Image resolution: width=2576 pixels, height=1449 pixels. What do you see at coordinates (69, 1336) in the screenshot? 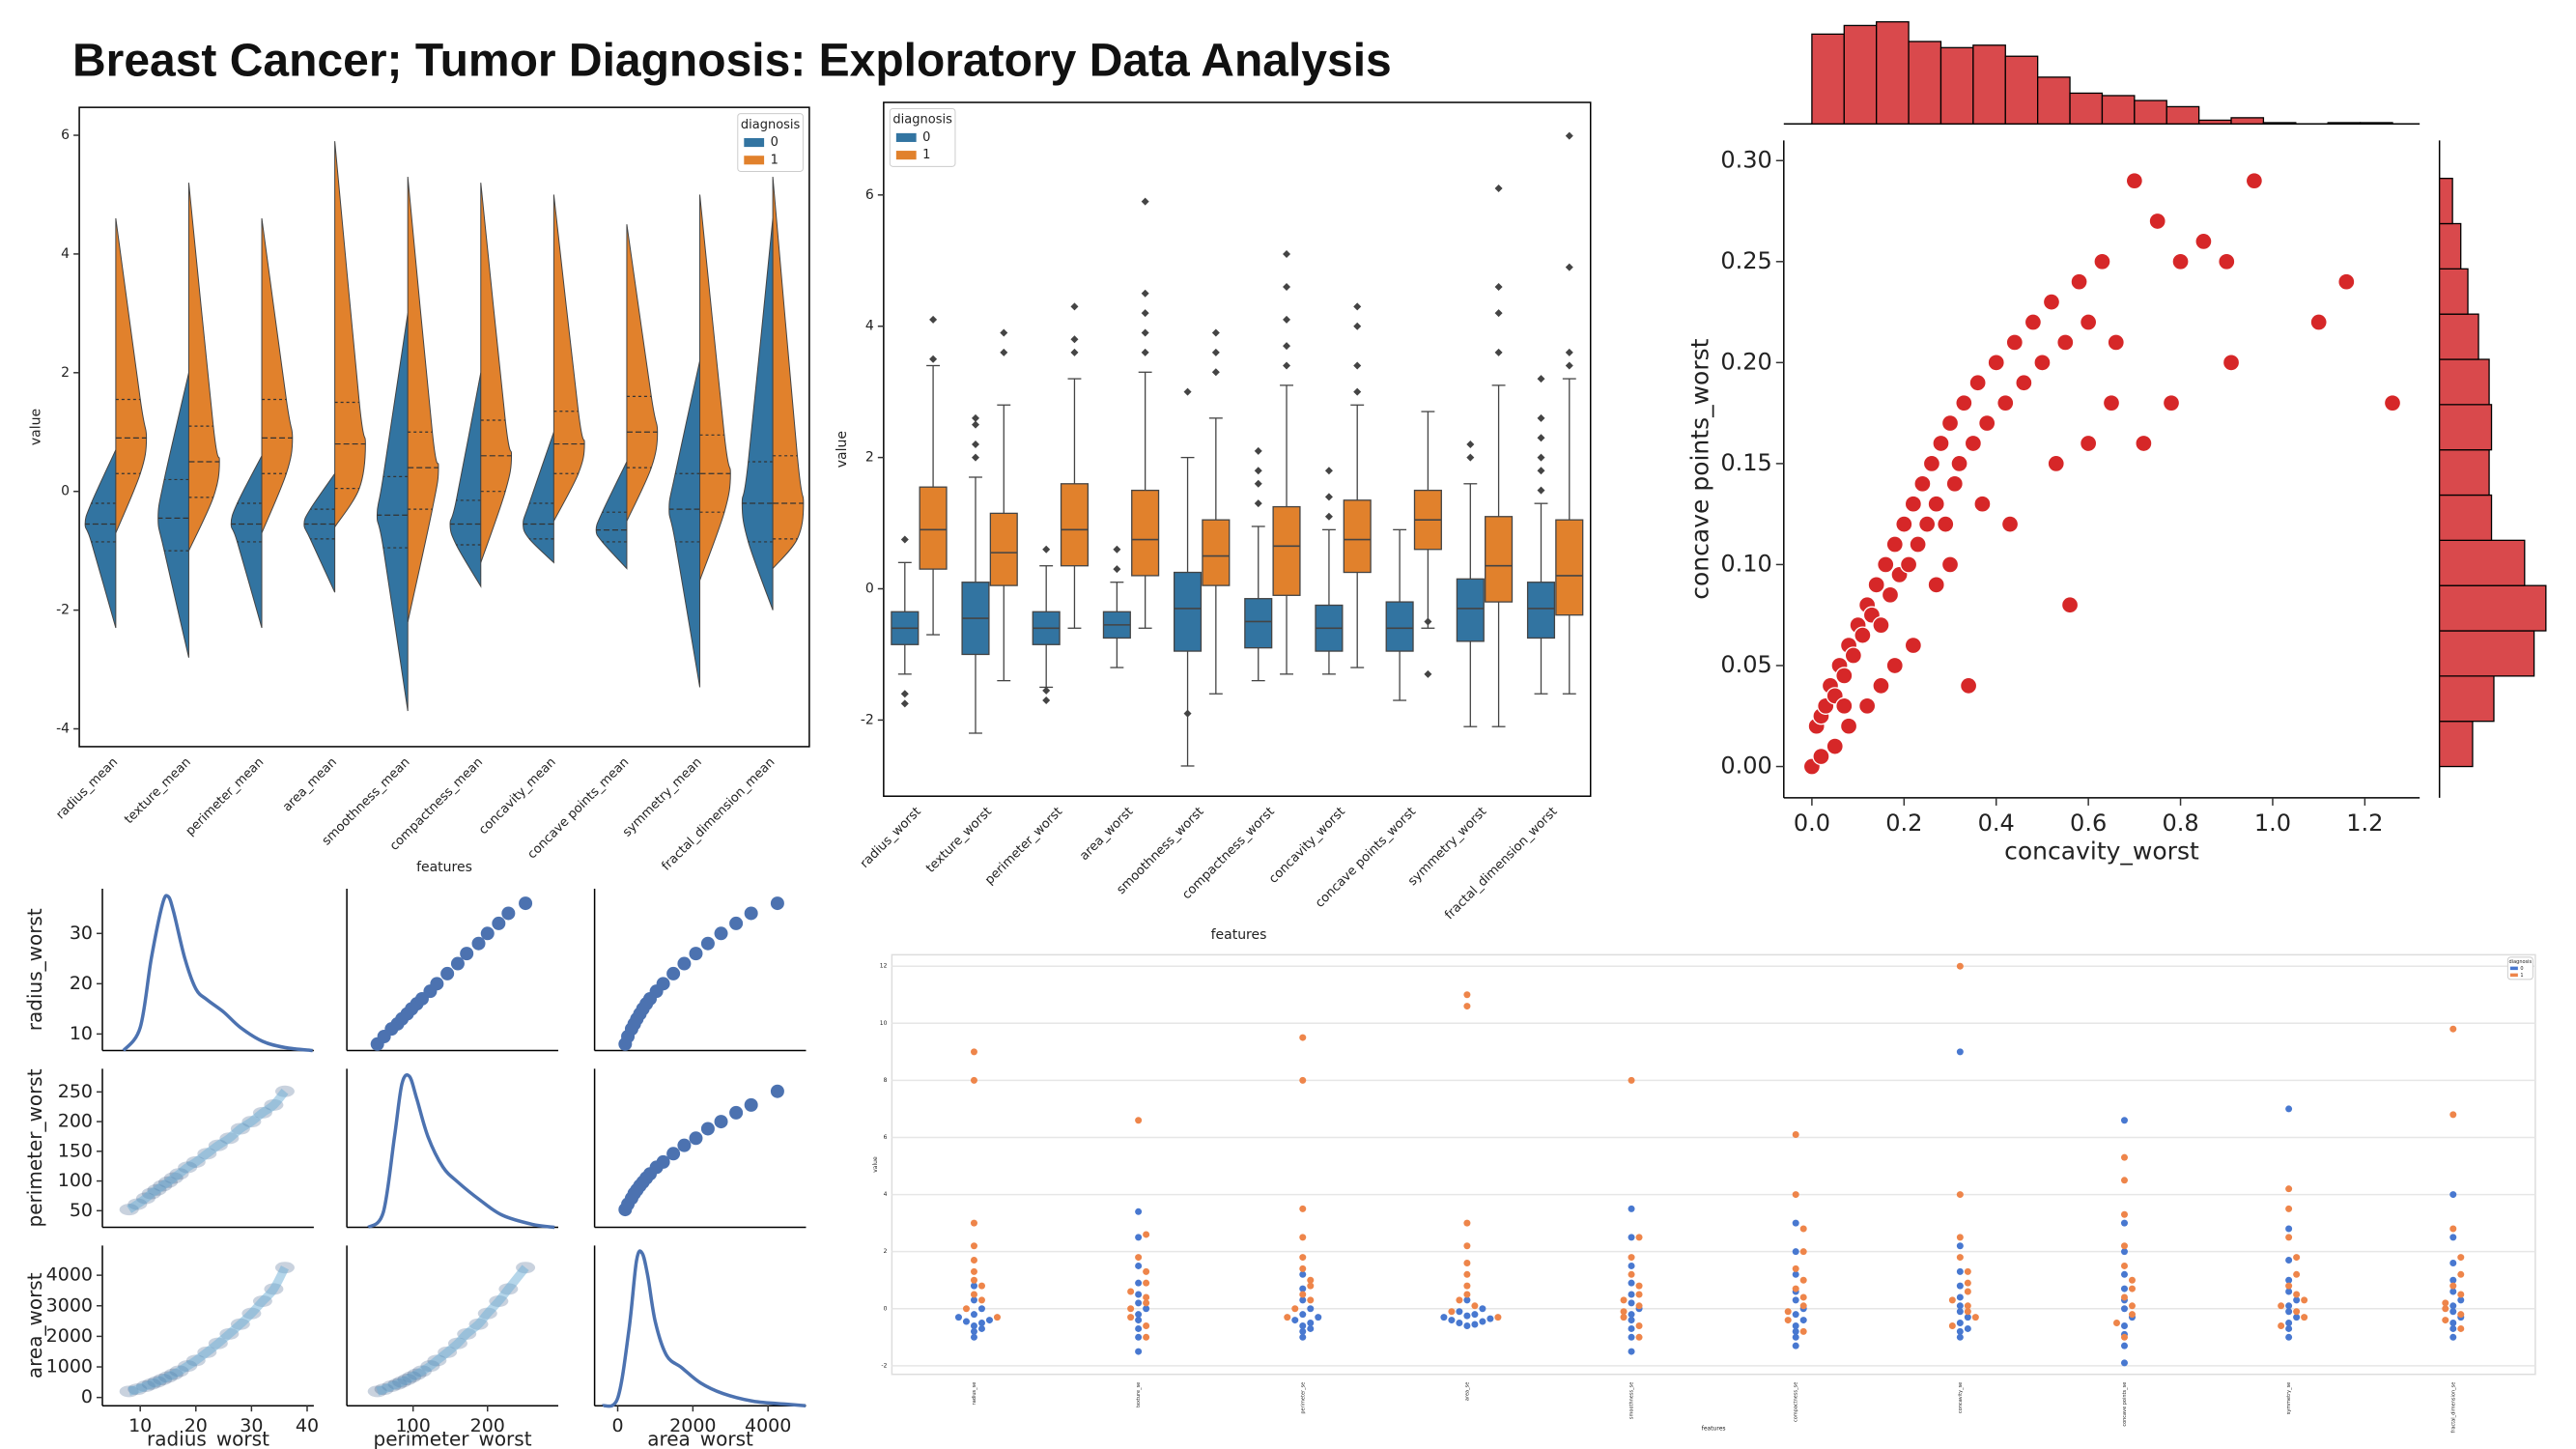
I see `y-tick-label: 2000` at bounding box center [69, 1336].